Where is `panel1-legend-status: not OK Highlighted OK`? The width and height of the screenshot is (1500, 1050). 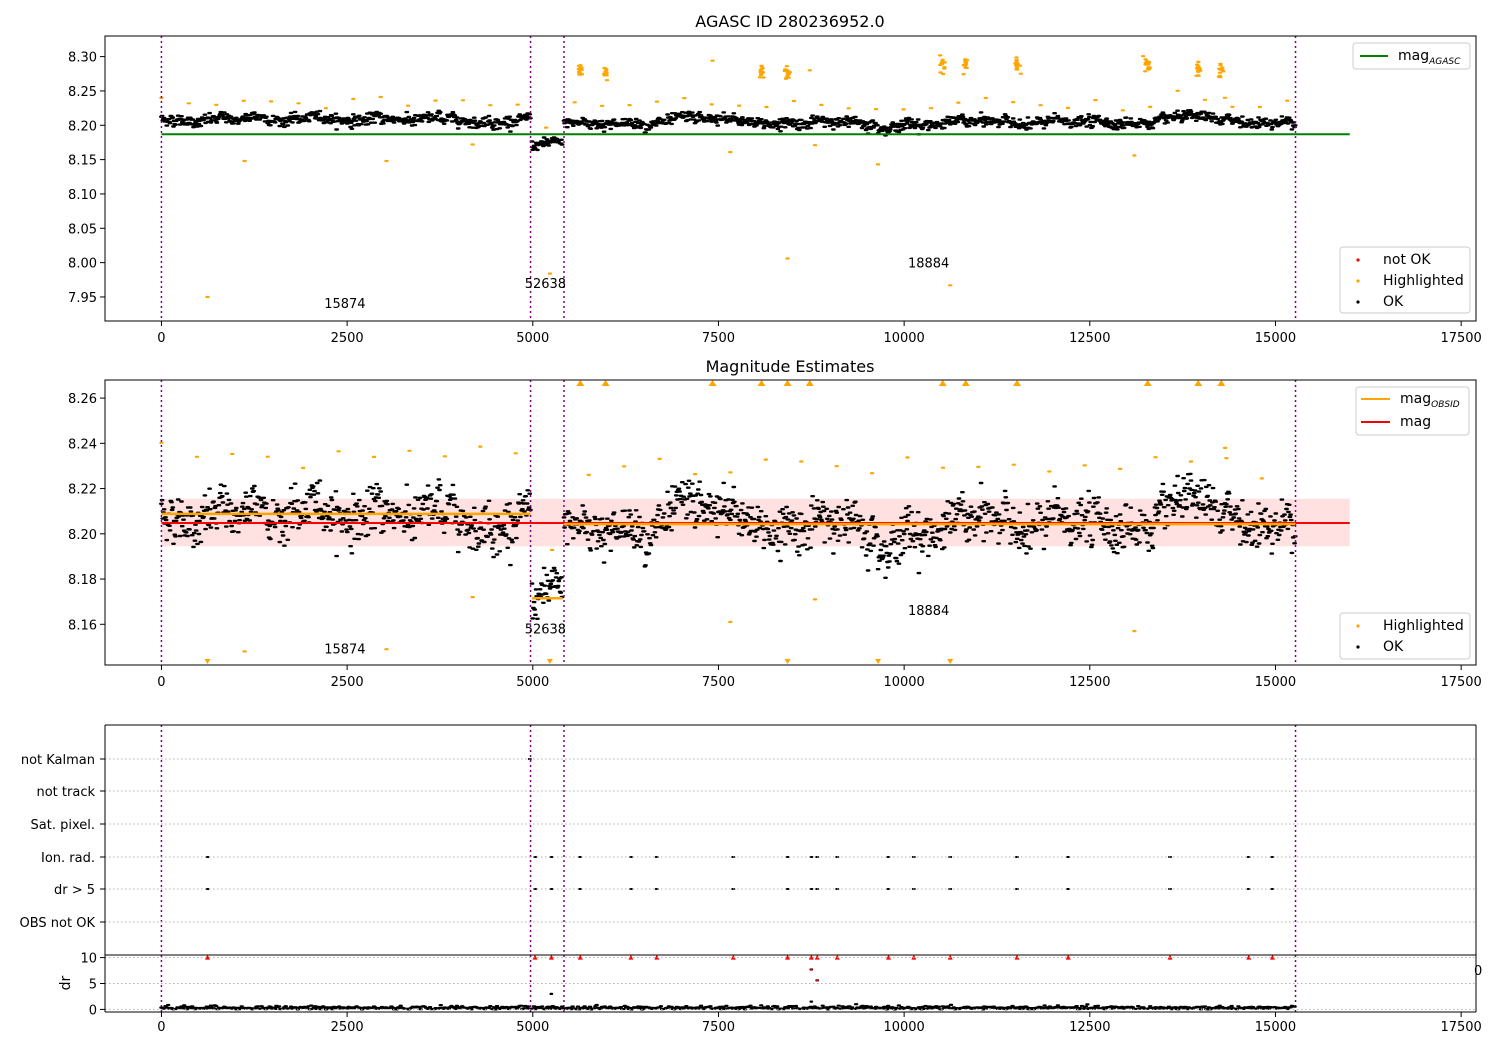
panel1-legend-status: not OK Highlighted OK is located at coordinates (1405, 280).